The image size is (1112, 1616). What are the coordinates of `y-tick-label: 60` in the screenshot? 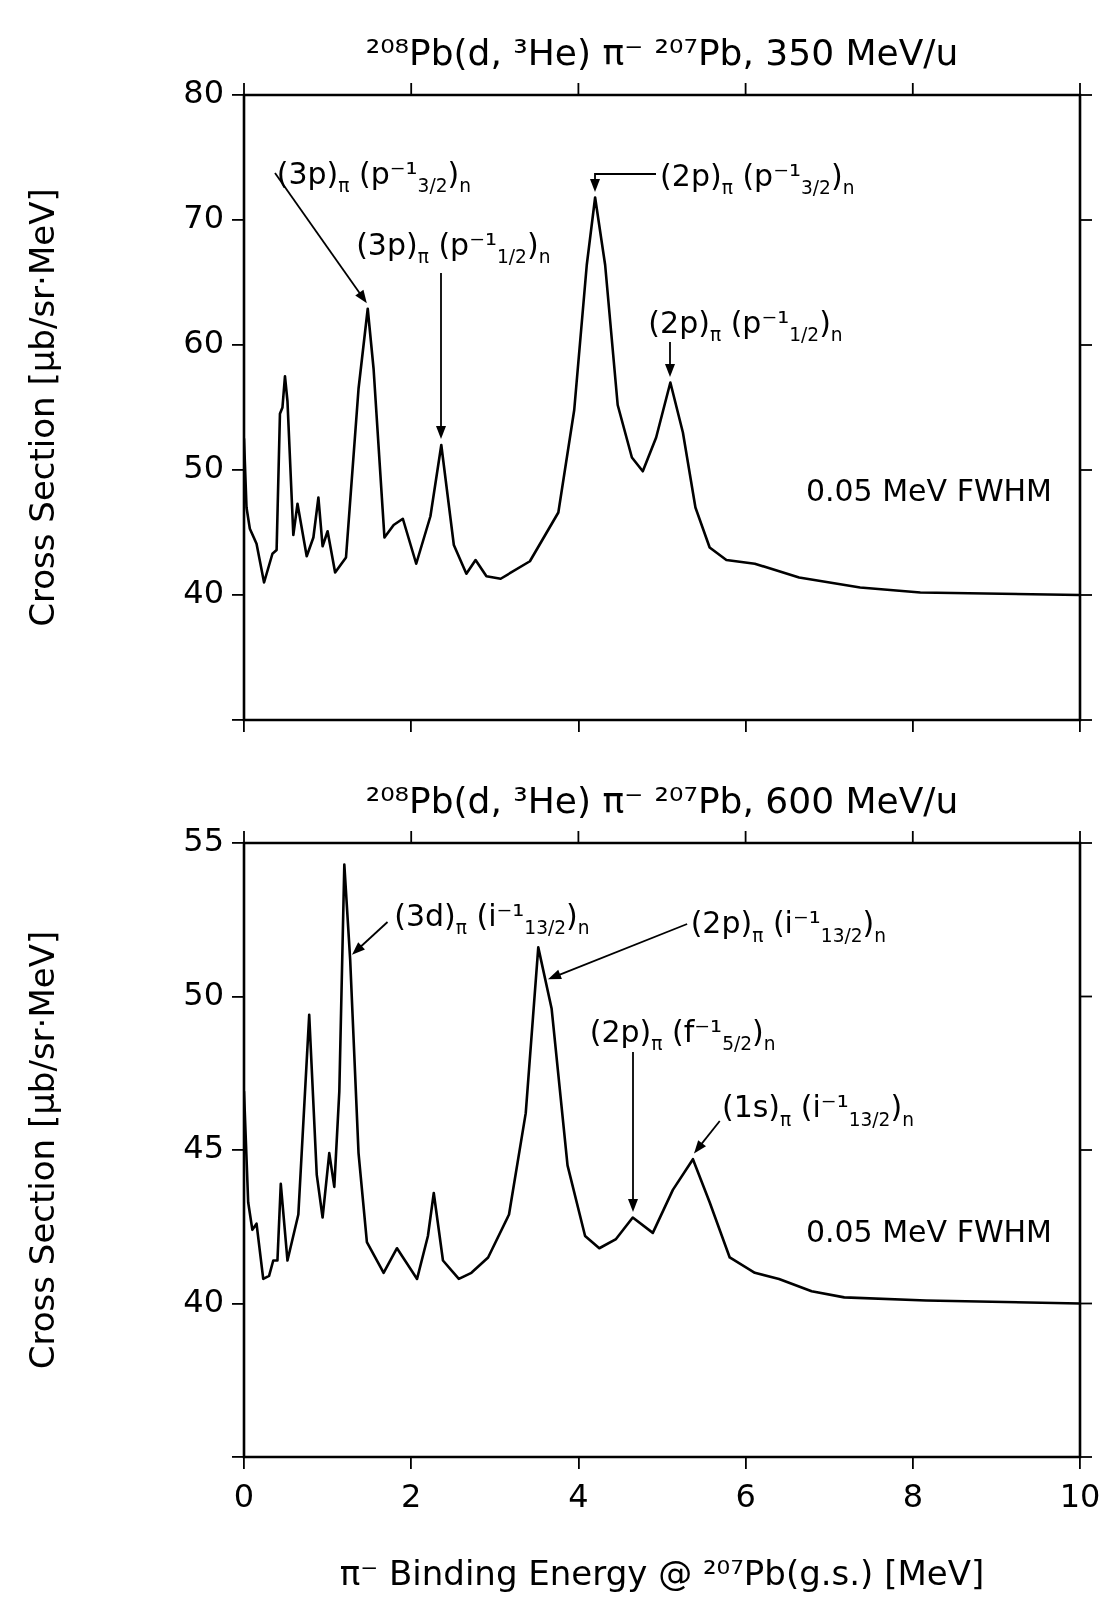 It's located at (203, 342).